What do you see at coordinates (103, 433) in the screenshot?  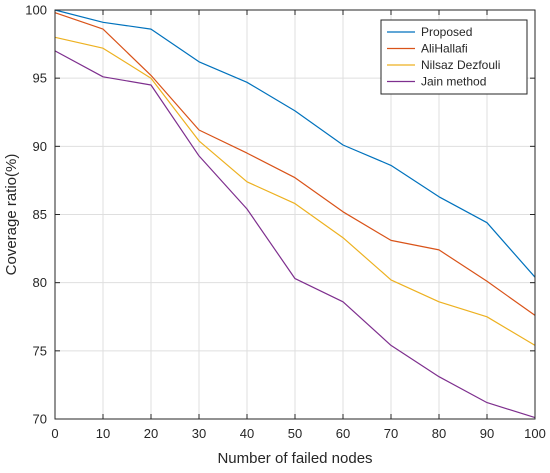 I see `x-tick-label: 10` at bounding box center [103, 433].